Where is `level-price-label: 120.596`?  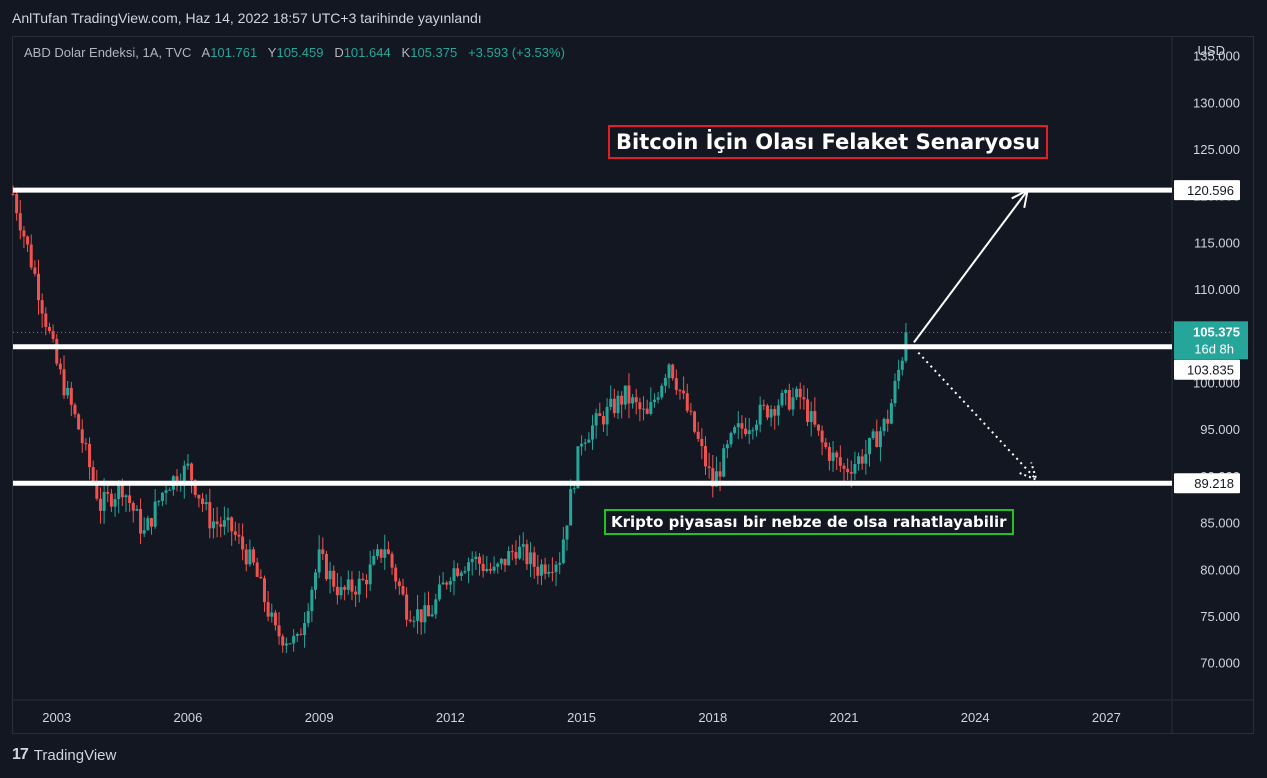
level-price-label: 120.596 is located at coordinates (1210, 190).